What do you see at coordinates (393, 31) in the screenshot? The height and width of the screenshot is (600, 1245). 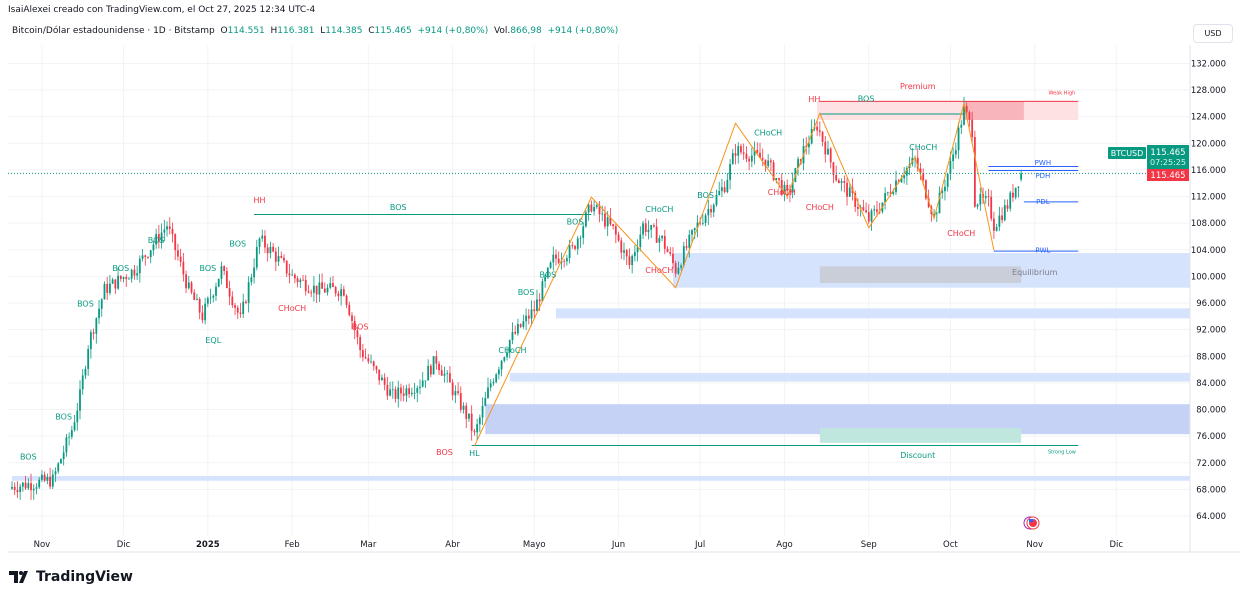 I see `close-value: 115.465` at bounding box center [393, 31].